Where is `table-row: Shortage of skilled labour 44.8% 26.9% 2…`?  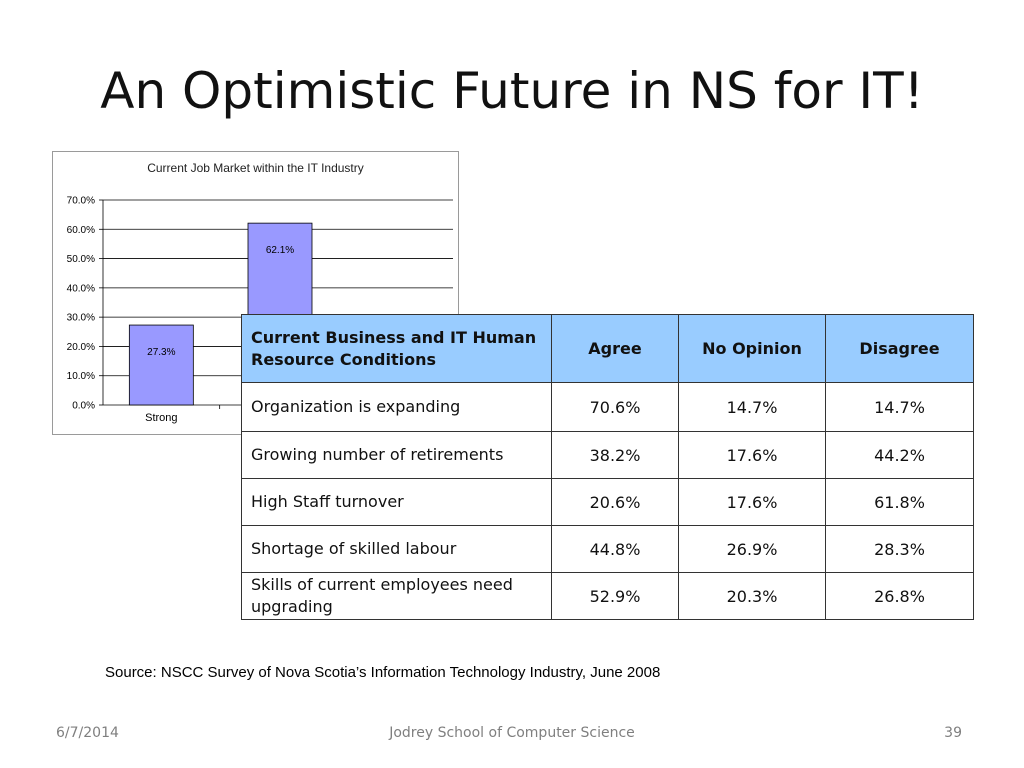
table-row: Shortage of skilled labour 44.8% 26.9% 2… is located at coordinates (607, 549).